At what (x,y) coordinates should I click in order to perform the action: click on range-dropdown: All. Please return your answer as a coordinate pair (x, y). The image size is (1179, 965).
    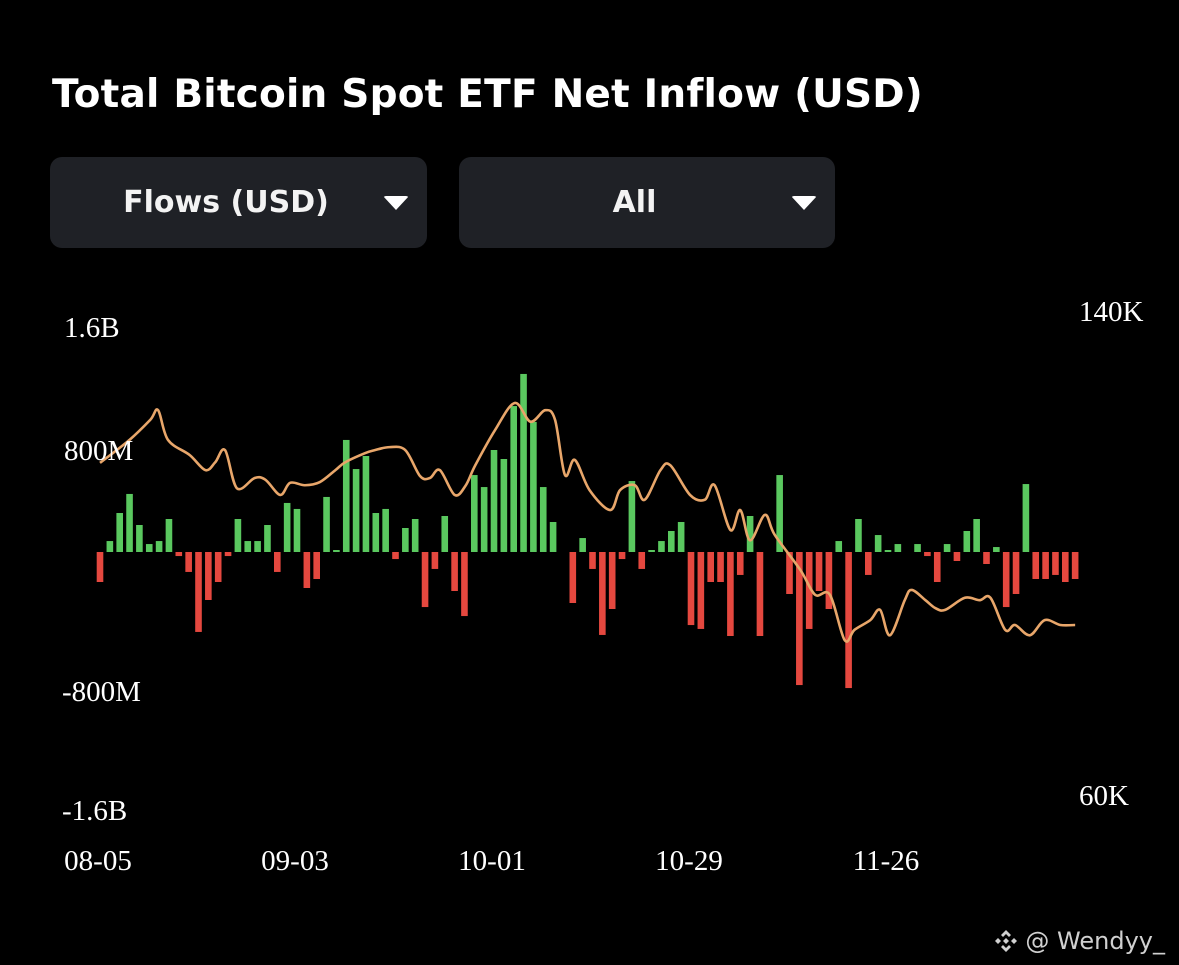
    Looking at the image, I should click on (647, 202).